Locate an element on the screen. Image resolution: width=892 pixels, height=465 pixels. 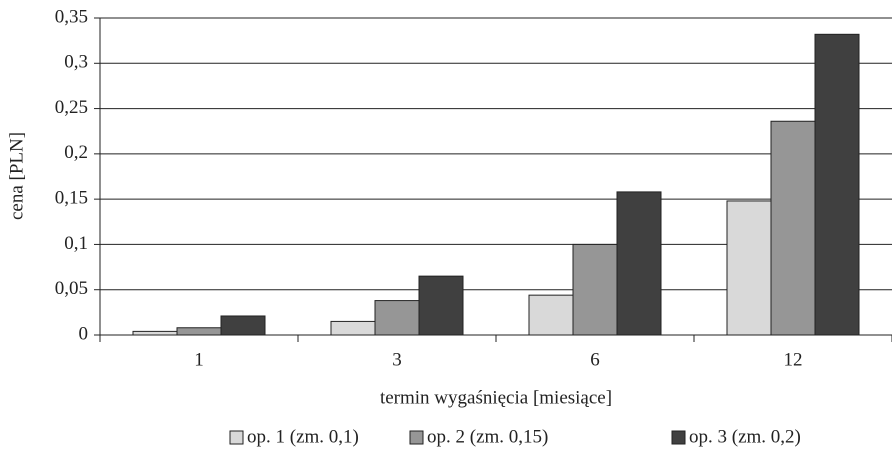
y-tick-label: 0,05 is located at coordinates (71, 288).